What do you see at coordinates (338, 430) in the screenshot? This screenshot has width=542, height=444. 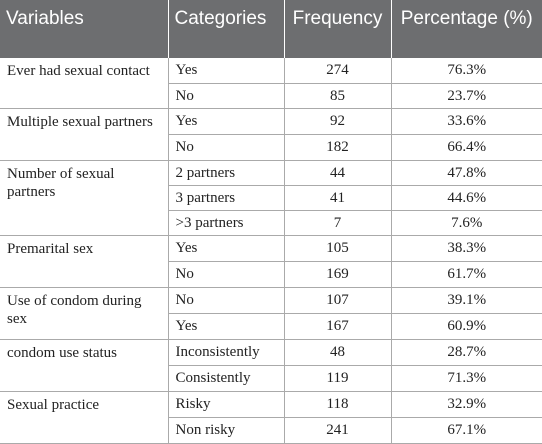 I see `frequency-cell: 241` at bounding box center [338, 430].